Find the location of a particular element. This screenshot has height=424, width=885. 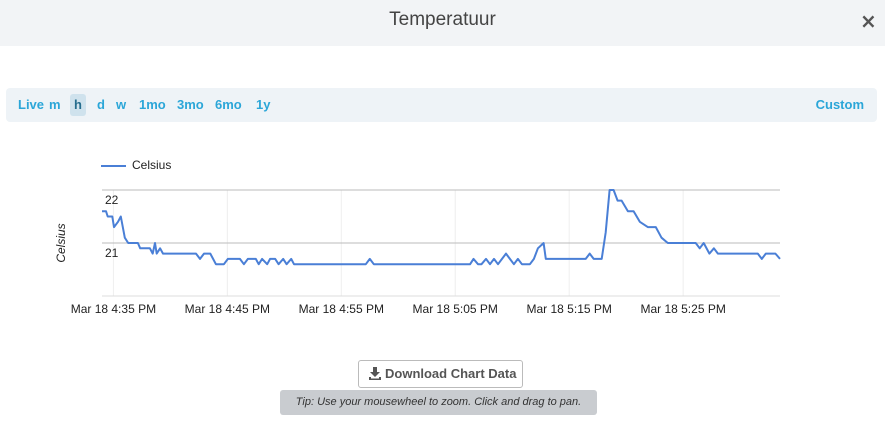

range-toolbar: Custom Live m h d w 1mo 3mo 6mo 1y is located at coordinates (441, 105).